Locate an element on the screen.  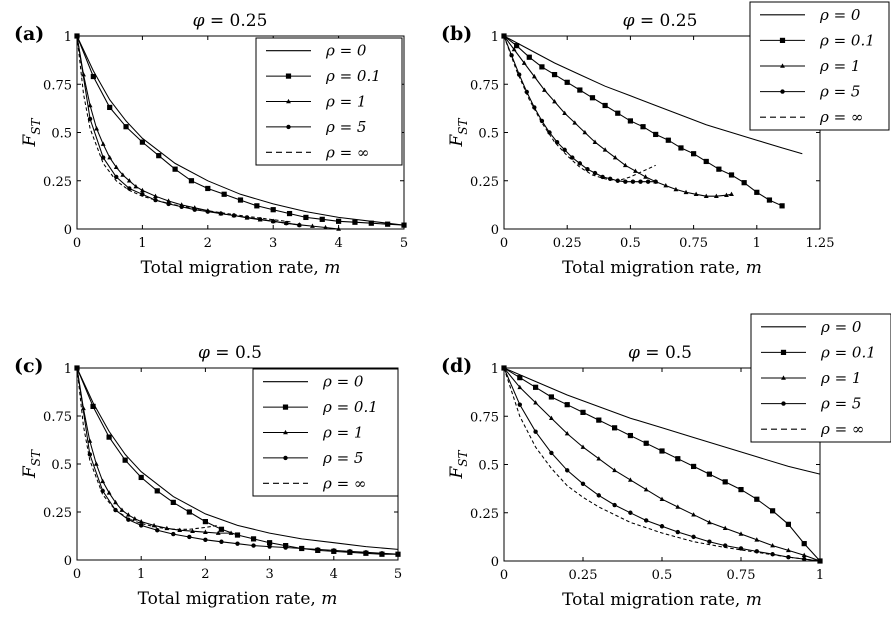
chart-title: φ = 0.25 is located at coordinates (230, 21).